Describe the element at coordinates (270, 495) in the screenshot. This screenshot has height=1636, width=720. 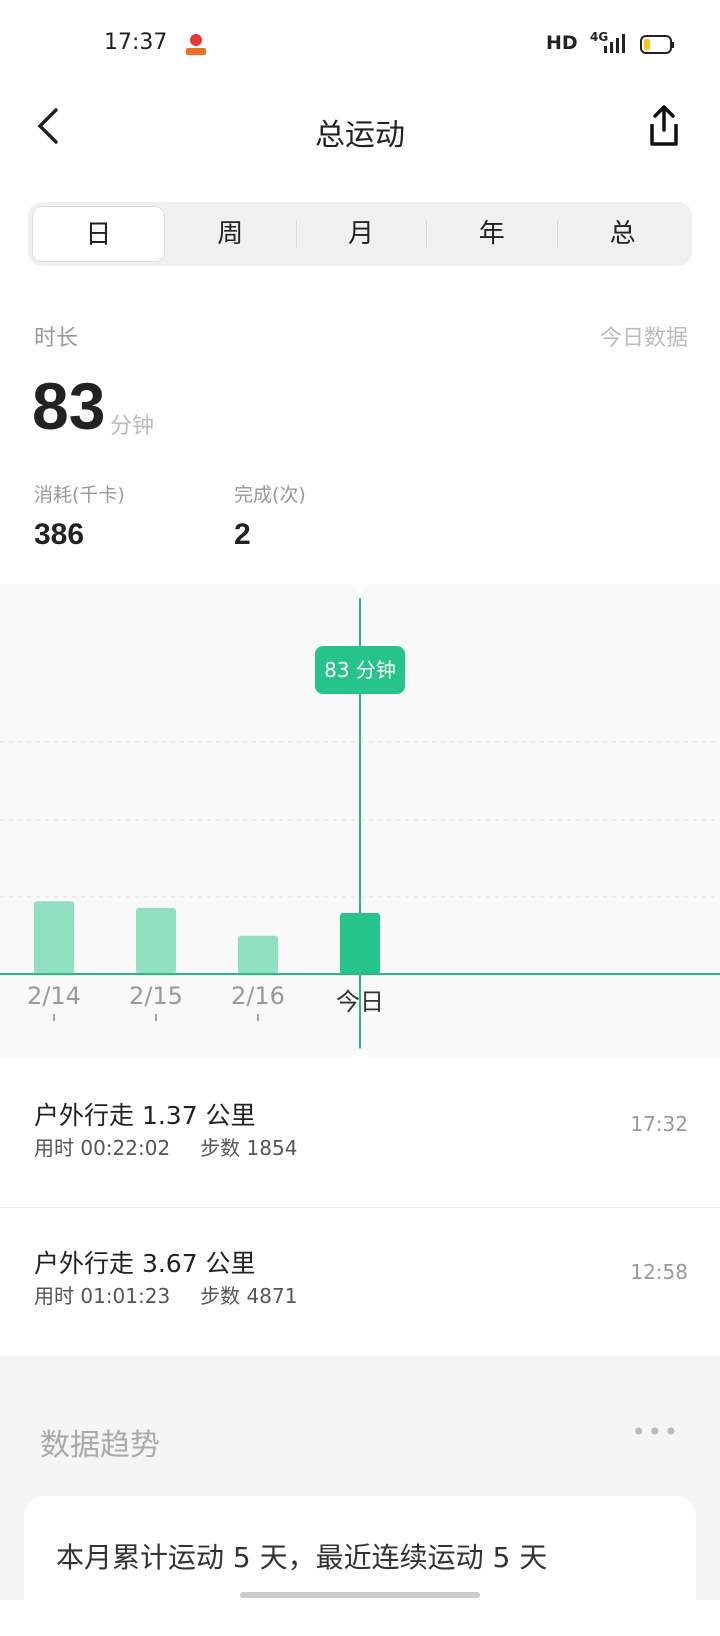
I see `completed-label: 完成(次)` at that location.